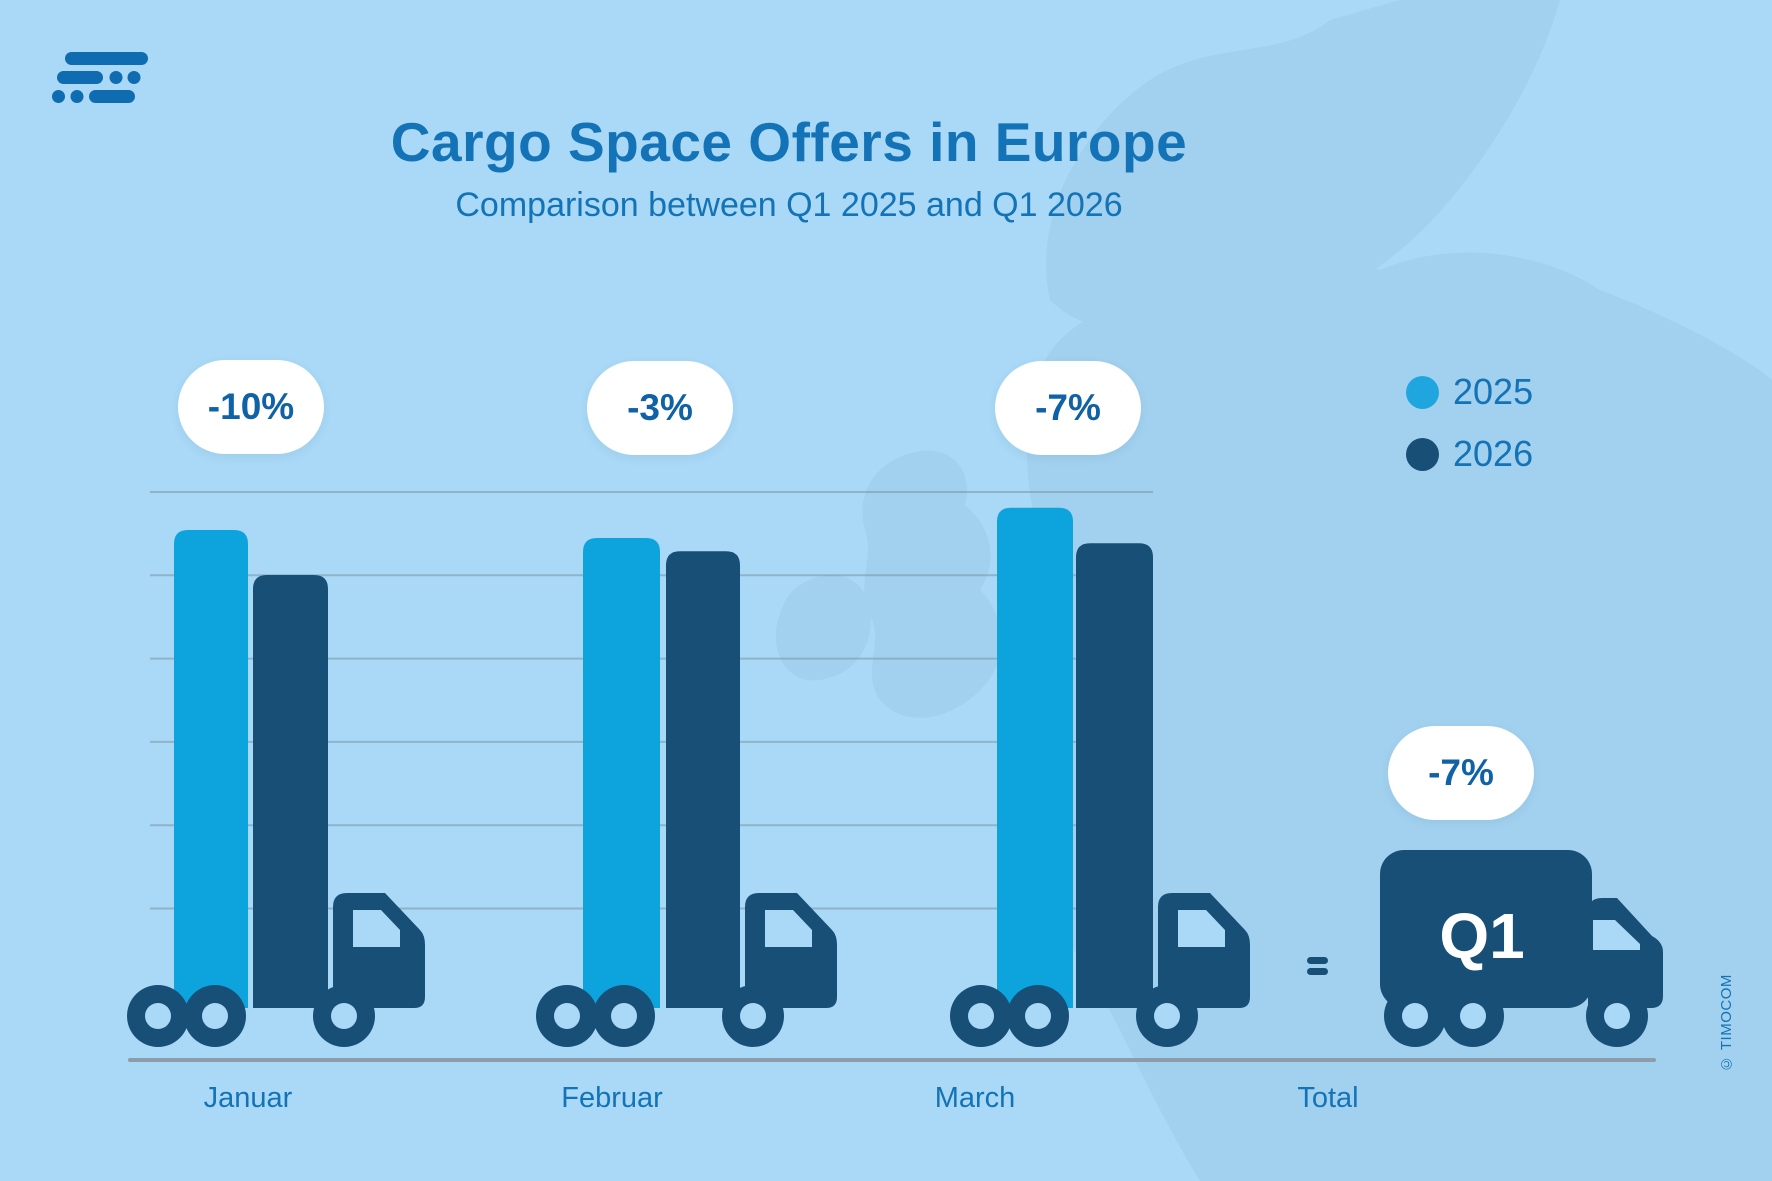  I want to click on total-truck-window, so click(1616, 935).